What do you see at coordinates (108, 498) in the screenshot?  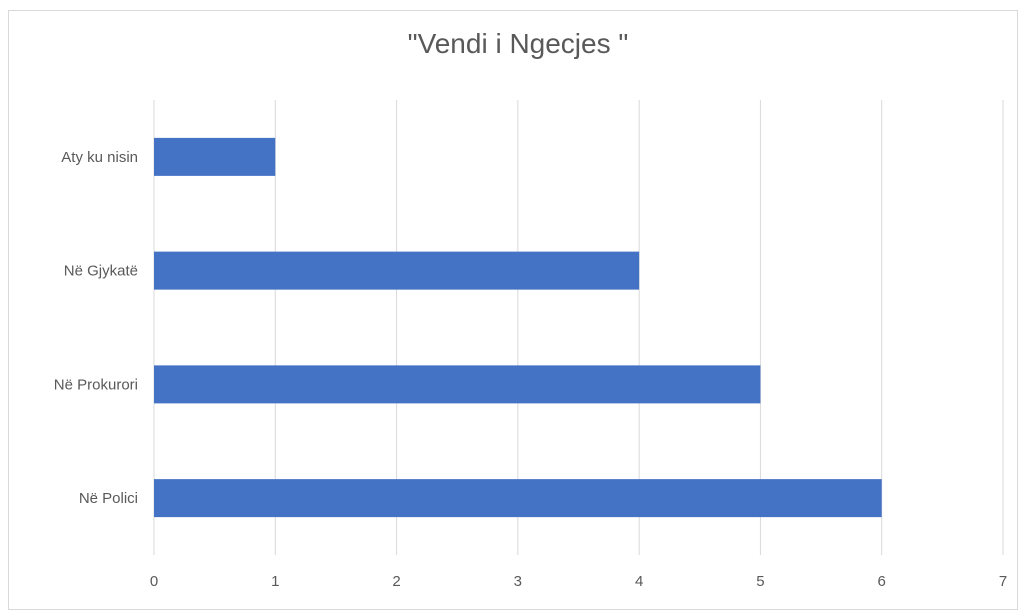 I see `category-label: Në Polici` at bounding box center [108, 498].